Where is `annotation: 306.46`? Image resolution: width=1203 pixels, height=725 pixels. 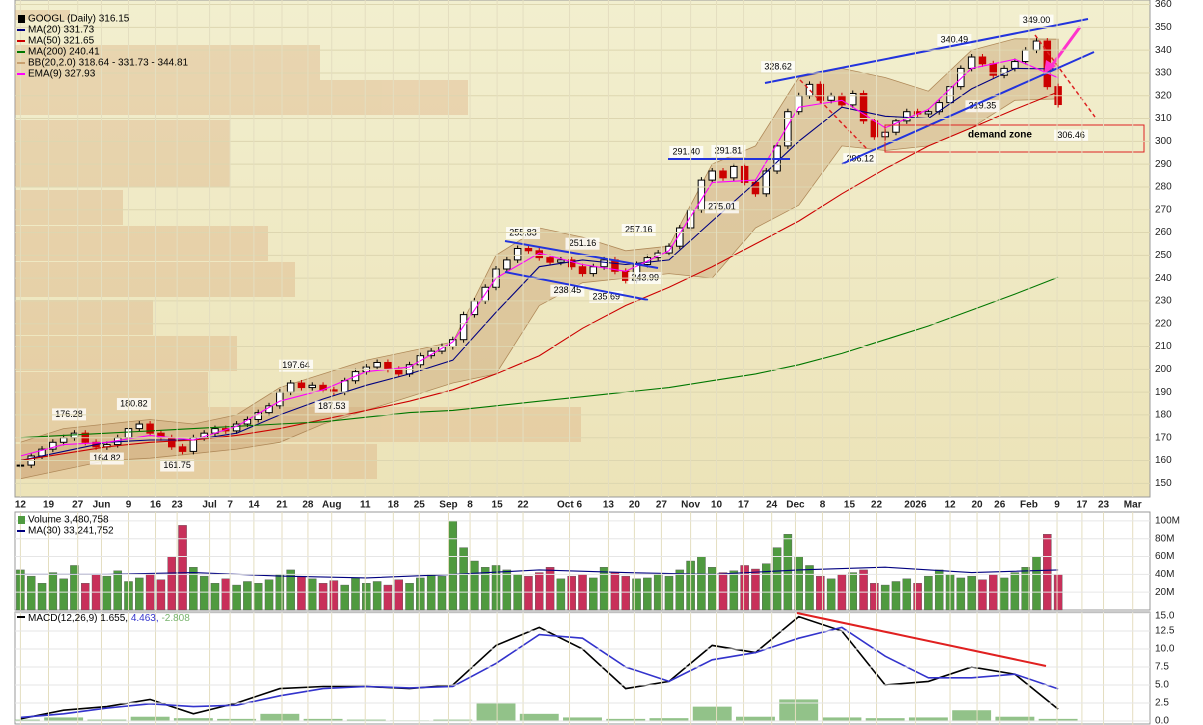
annotation: 306.46 is located at coordinates (1071, 135).